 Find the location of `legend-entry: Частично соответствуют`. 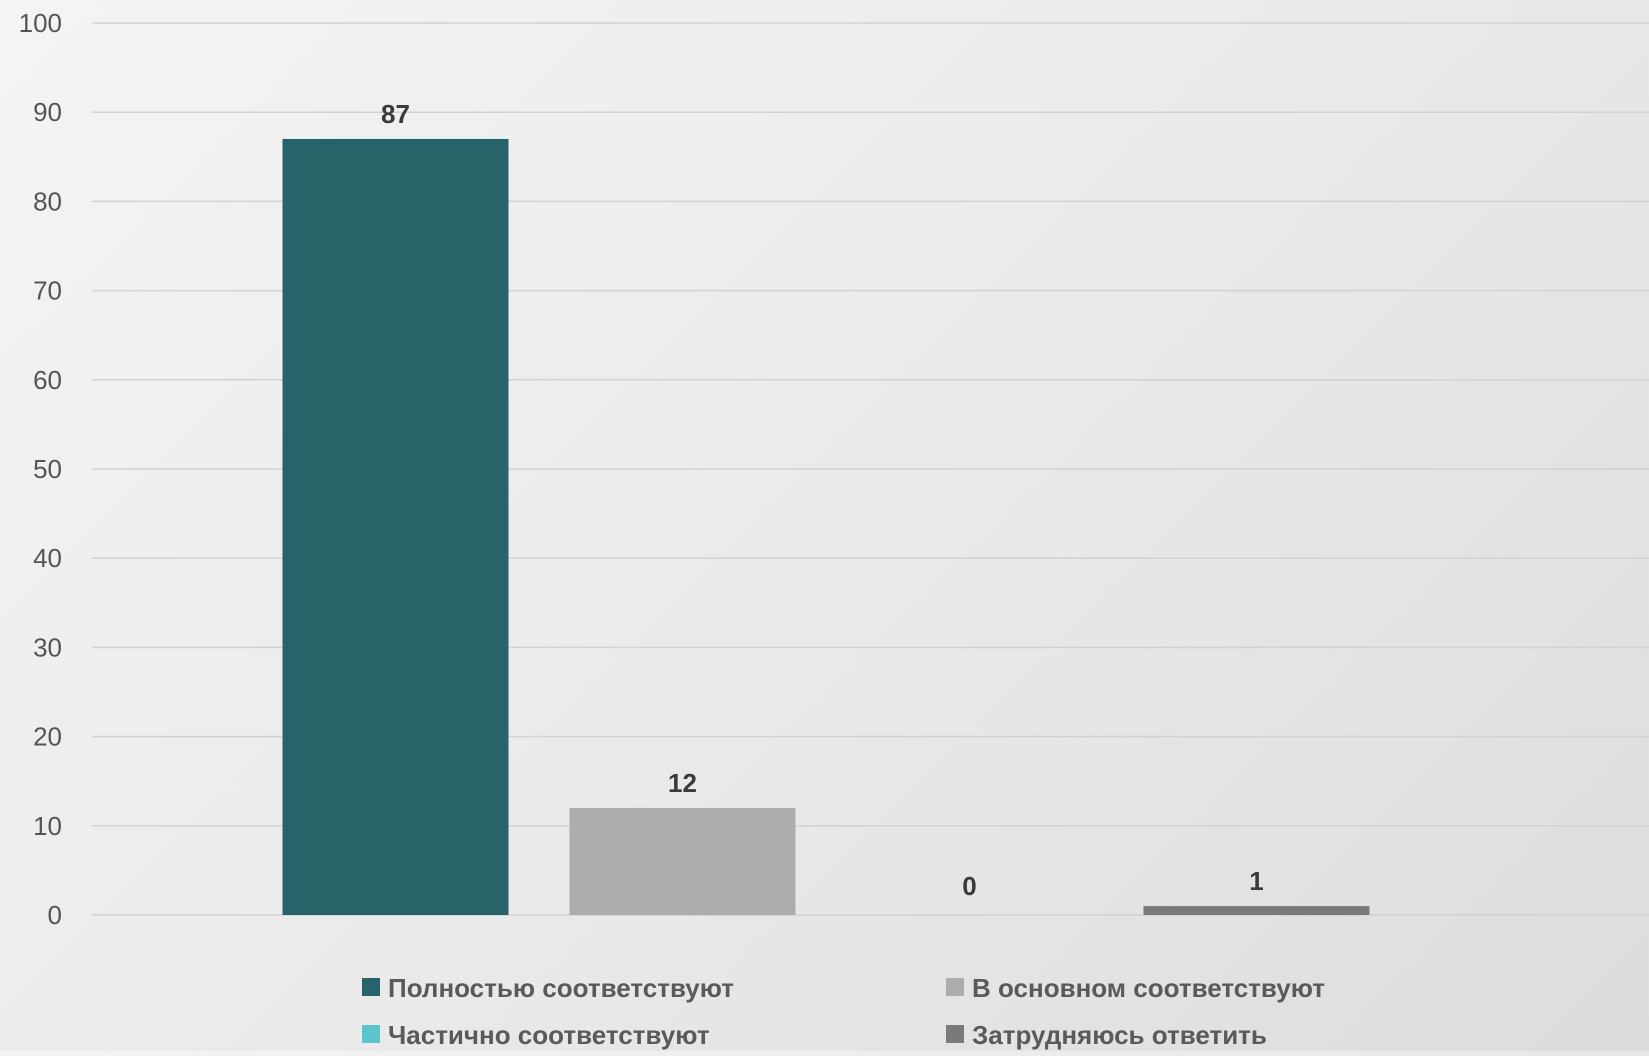

legend-entry: Частично соответствуют is located at coordinates (549, 1035).